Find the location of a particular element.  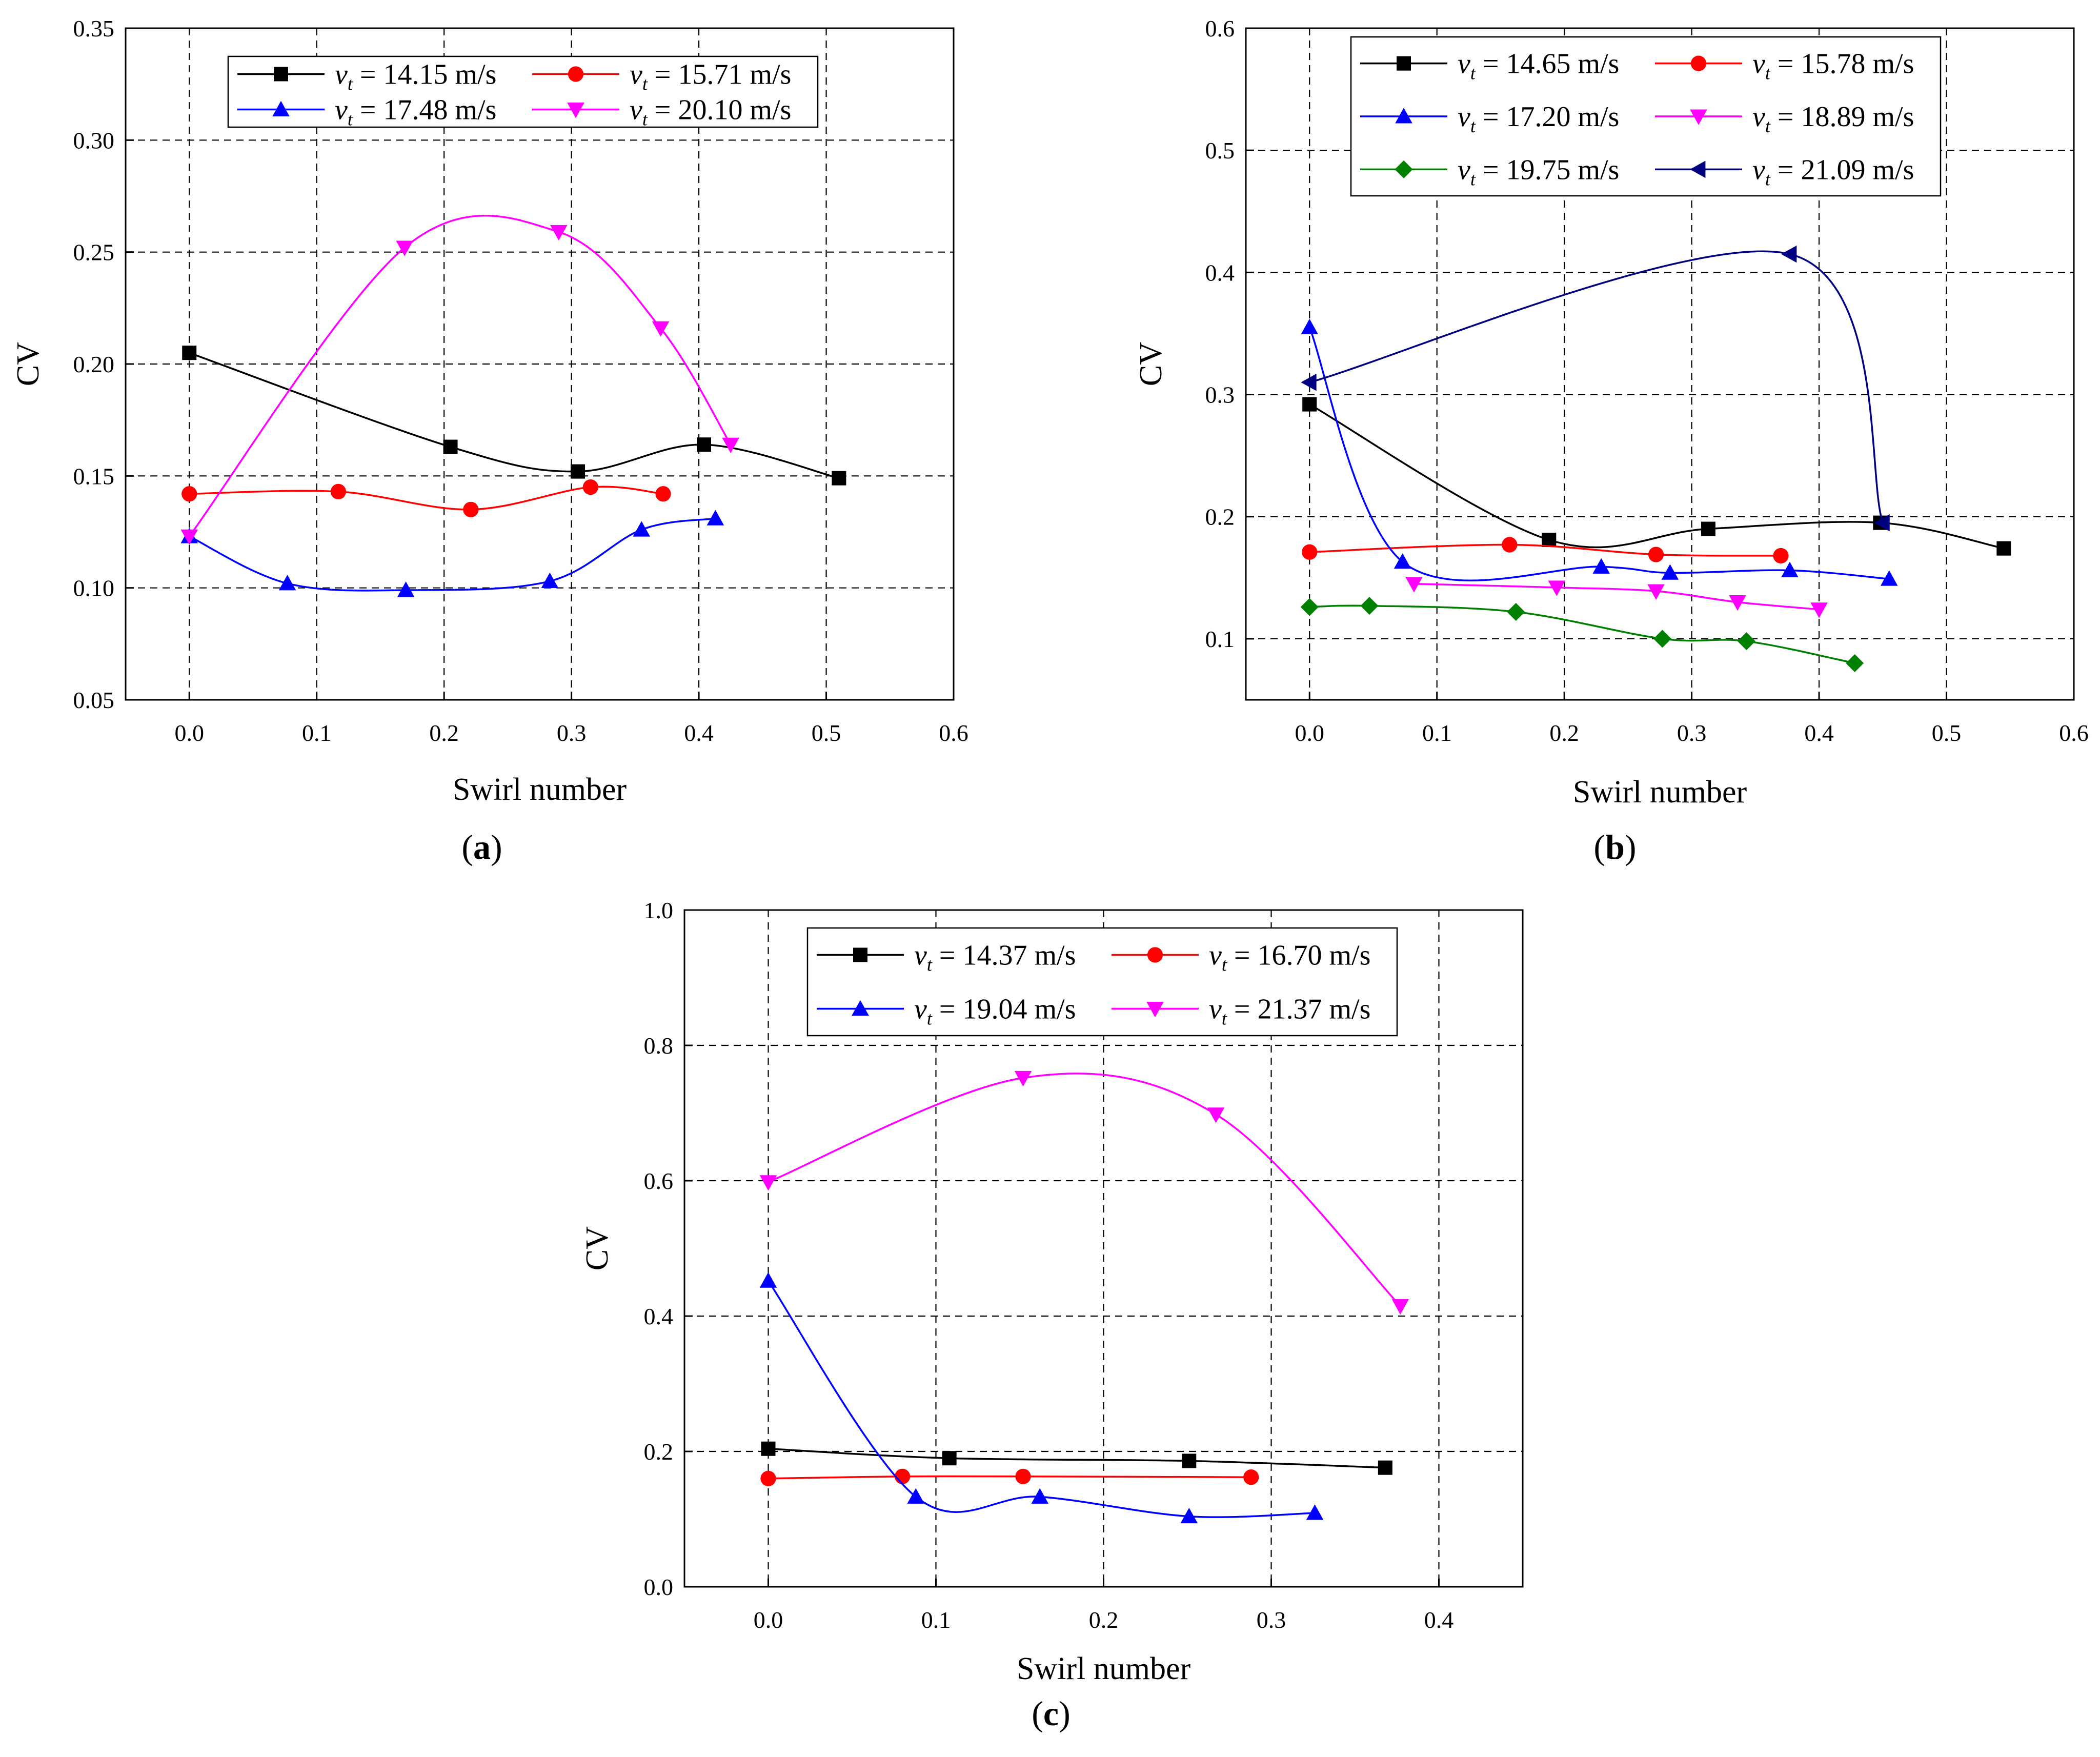

y-tick-label: 0.25 is located at coordinates (94, 252).